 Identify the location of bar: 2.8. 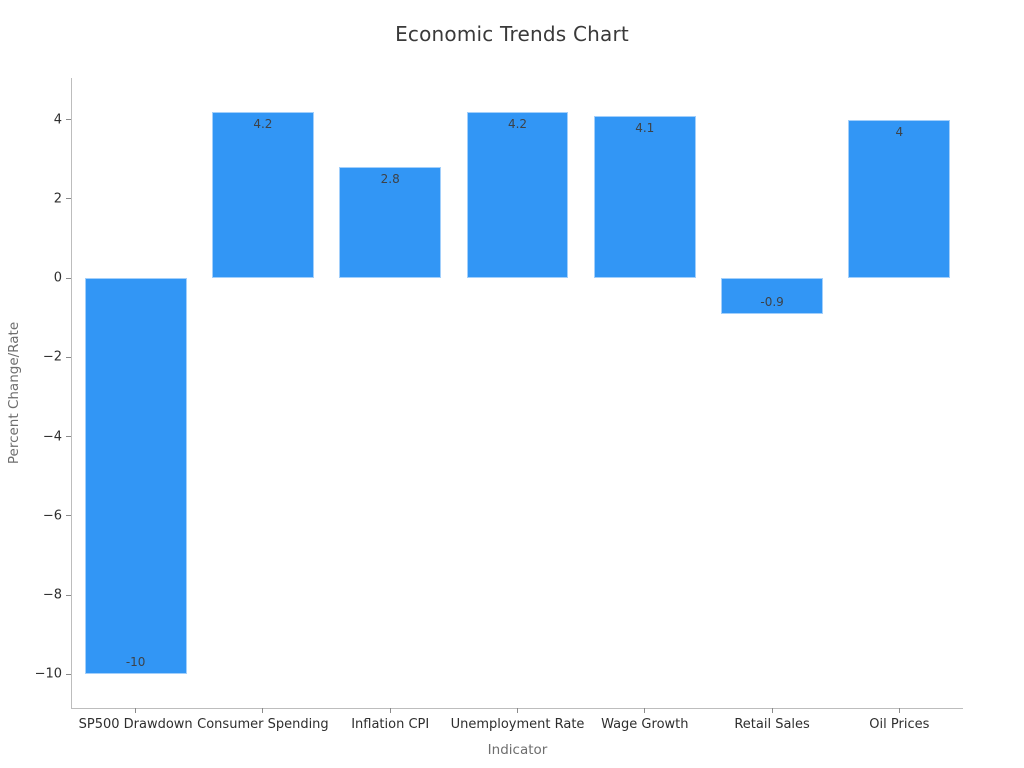
(390, 223).